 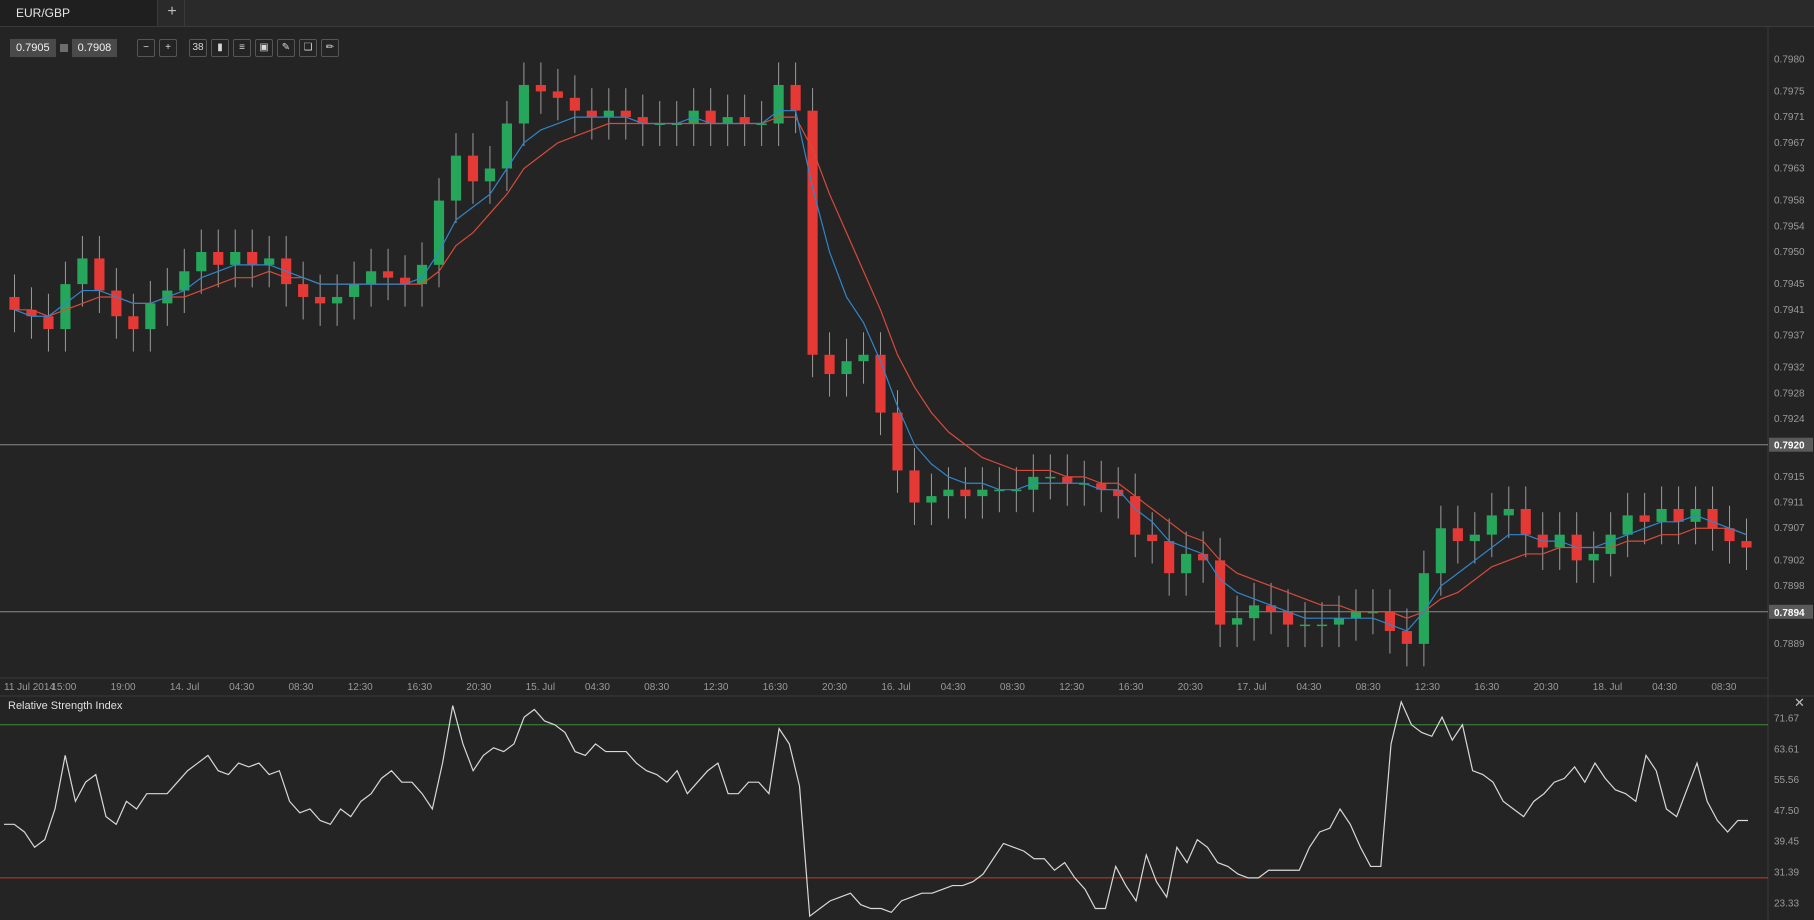 I want to click on rsi-y-tick-label: 47.50, so click(x=1786, y=811).